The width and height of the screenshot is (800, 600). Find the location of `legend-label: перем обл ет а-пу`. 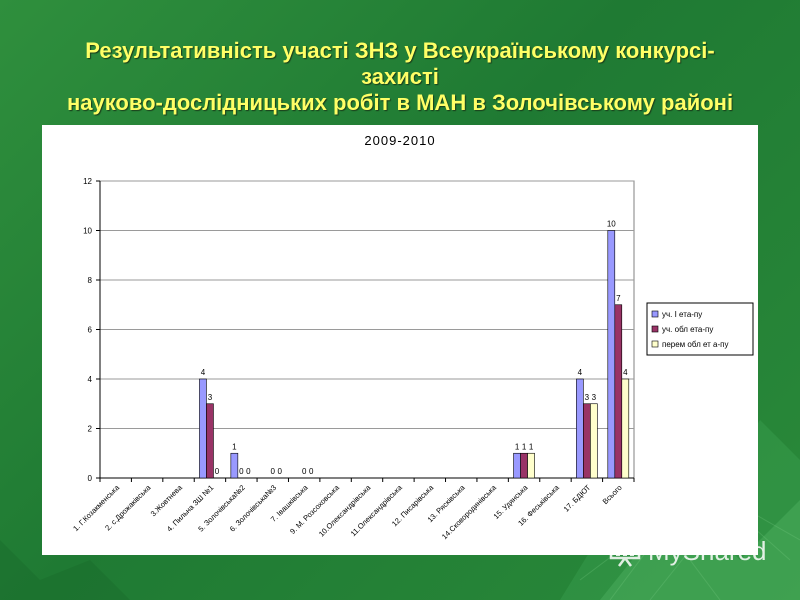

legend-label: перем обл ет а-пу is located at coordinates (695, 344).